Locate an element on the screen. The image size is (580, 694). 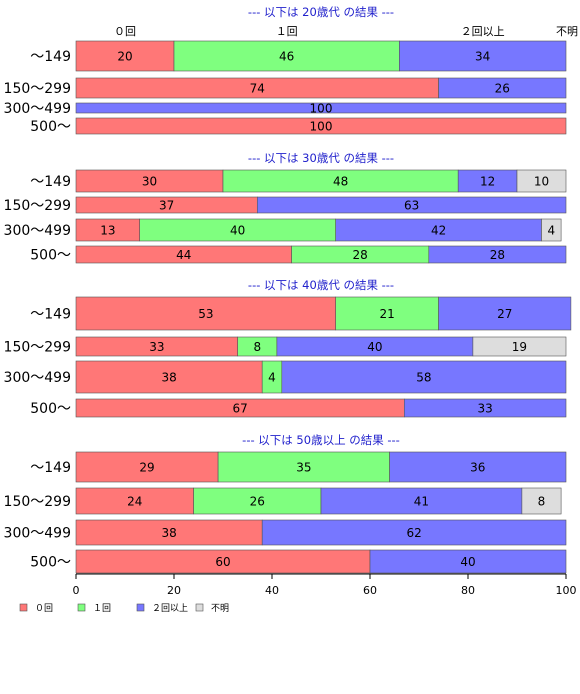
data-label-1-0-2: 12 is located at coordinates (487, 182).